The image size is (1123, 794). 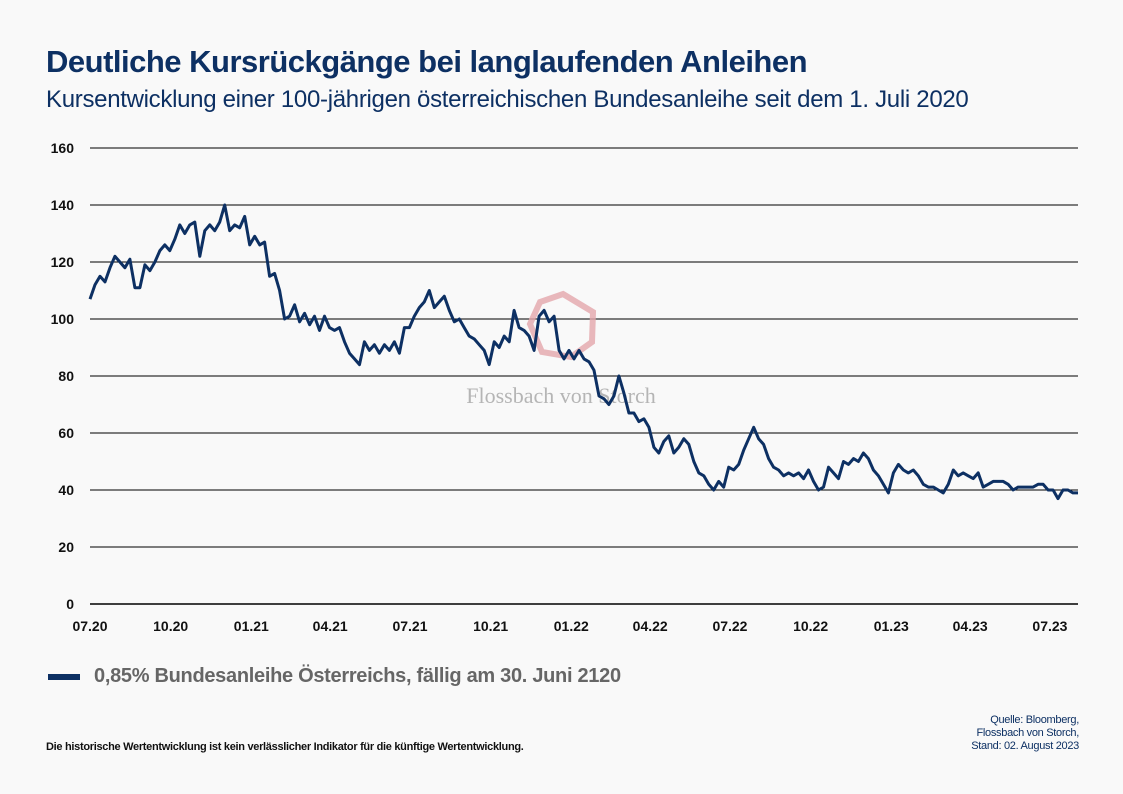 What do you see at coordinates (89, 626) in the screenshot?
I see `x-tick-label: 07.20` at bounding box center [89, 626].